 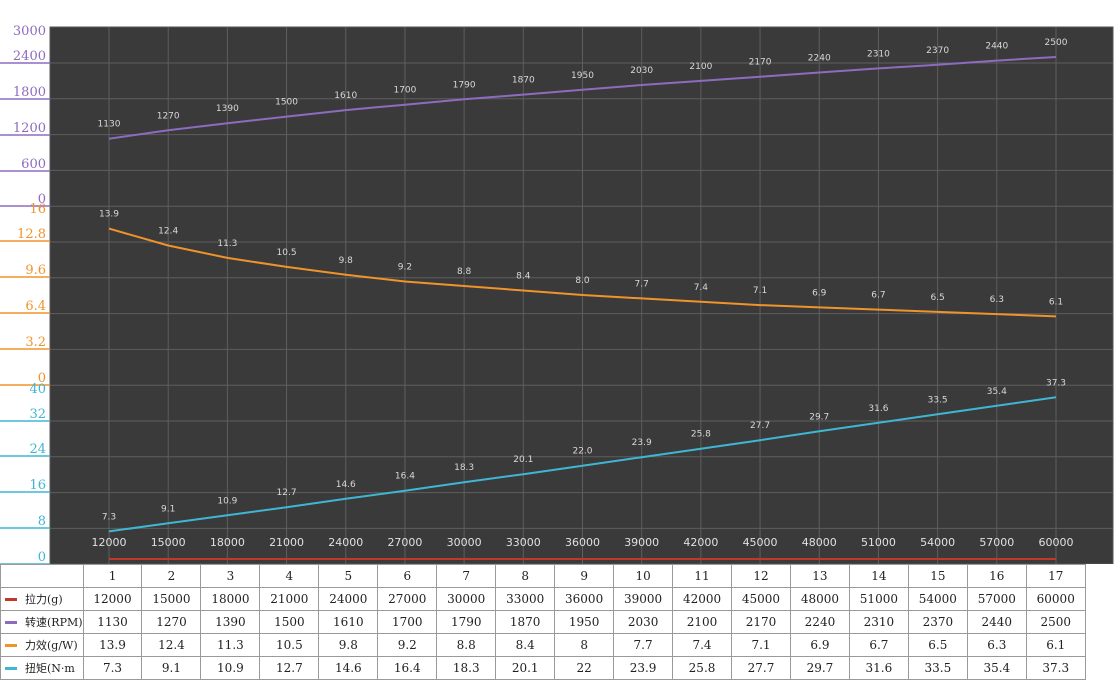 I want to click on data-label: 8.4, so click(x=523, y=277).